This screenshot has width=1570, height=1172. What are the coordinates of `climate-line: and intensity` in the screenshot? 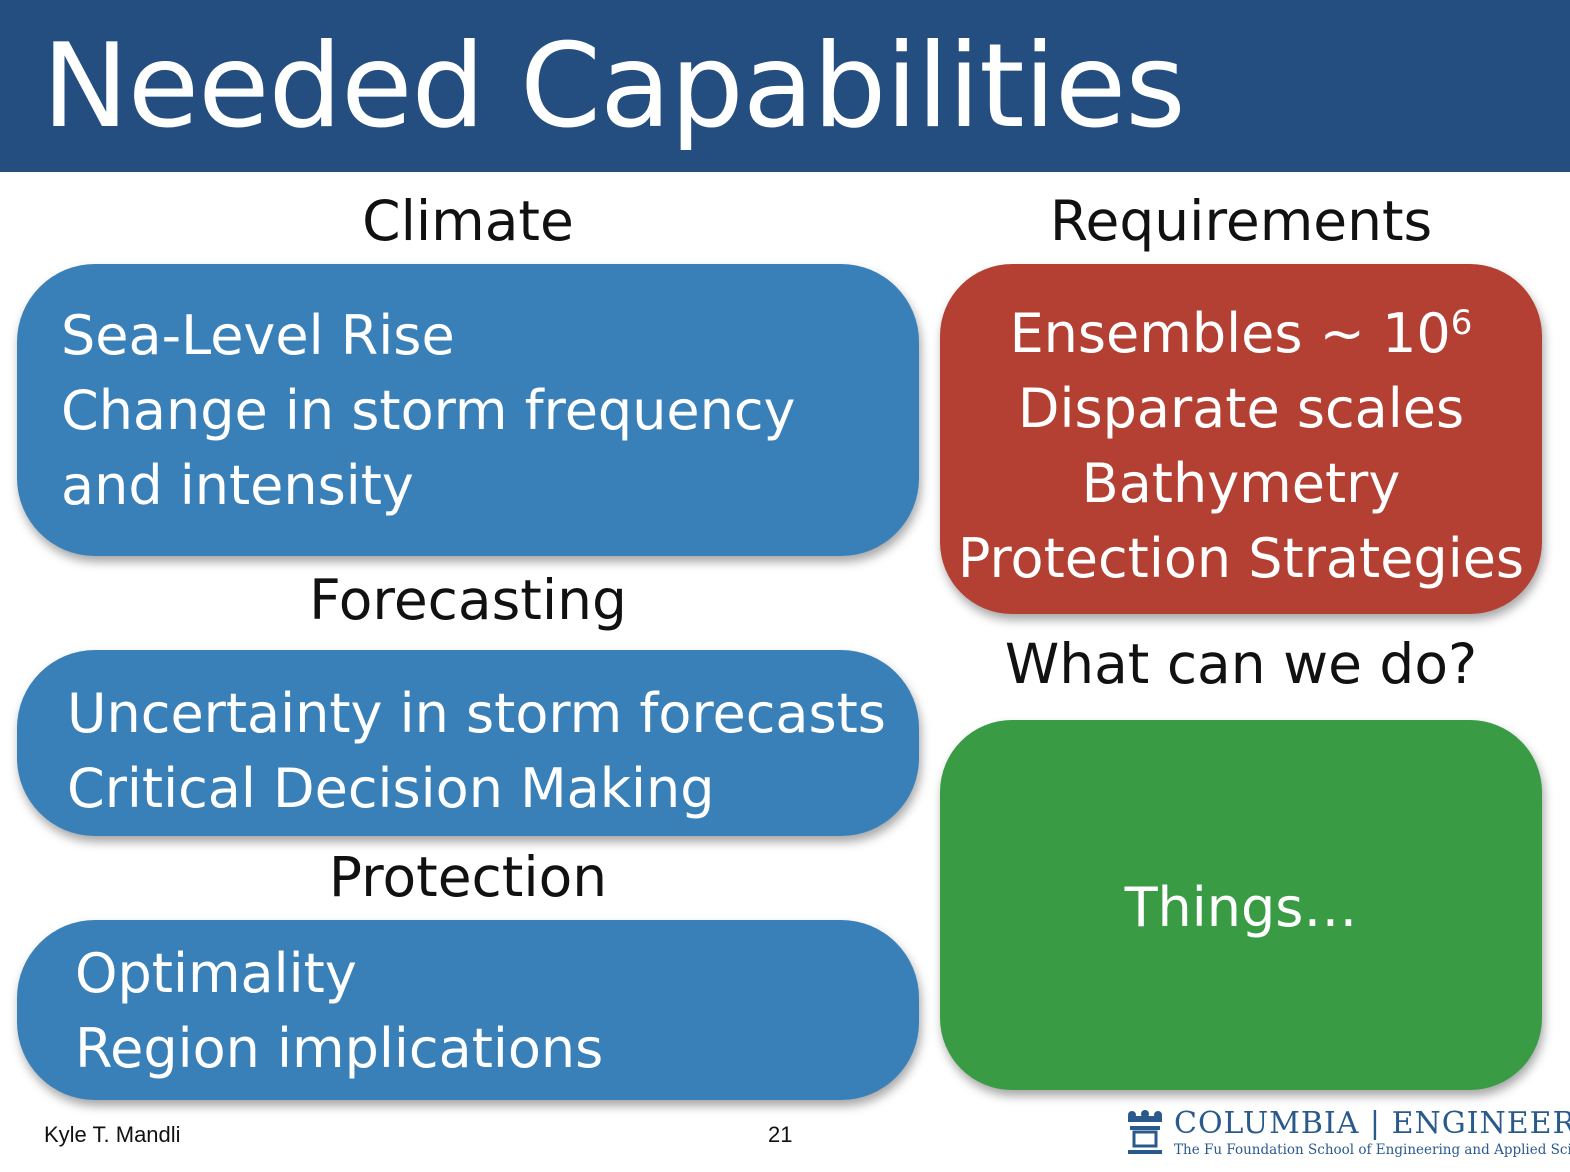 It's located at (237, 485).